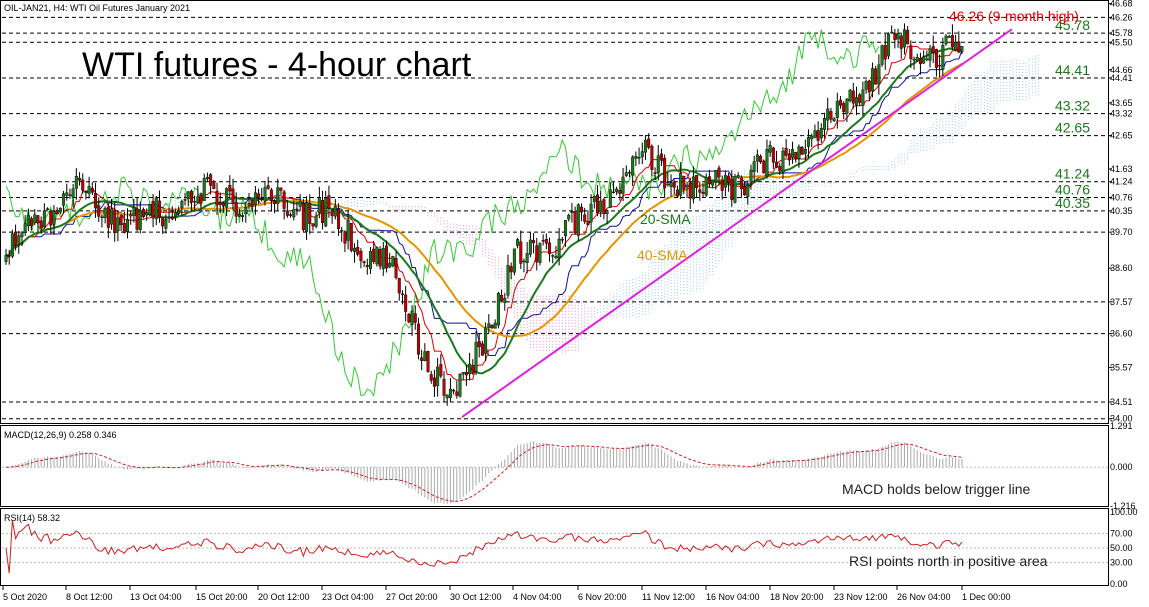 This screenshot has width=1149, height=607. What do you see at coordinates (924, 597) in the screenshot?
I see `time-tick-label: 26 Nov 04:00` at bounding box center [924, 597].